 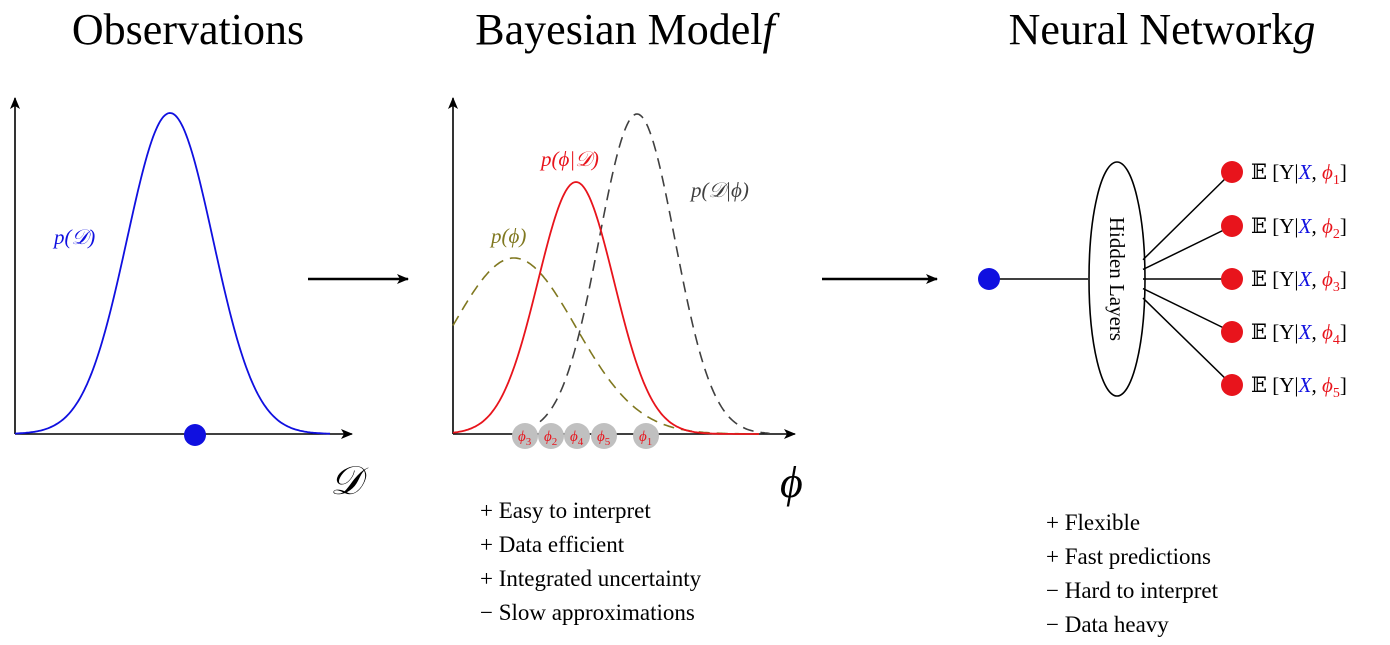 I want to click on bayesian-title: Bayesian Modelf, so click(x=627, y=29).